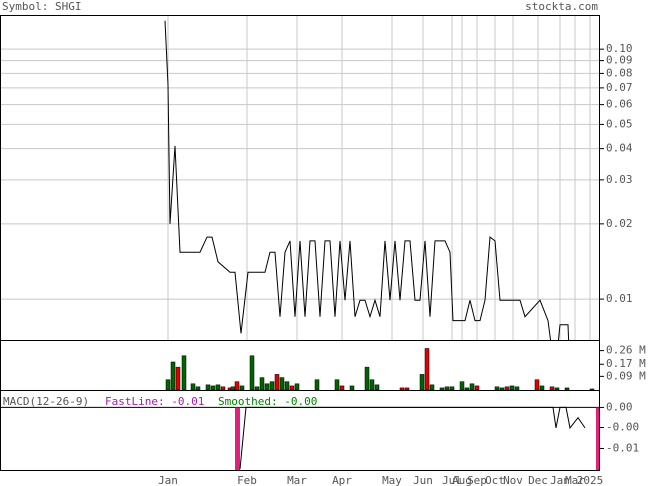  What do you see at coordinates (619, 87) in the screenshot?
I see `y-tick-label: 0.07` at bounding box center [619, 87].